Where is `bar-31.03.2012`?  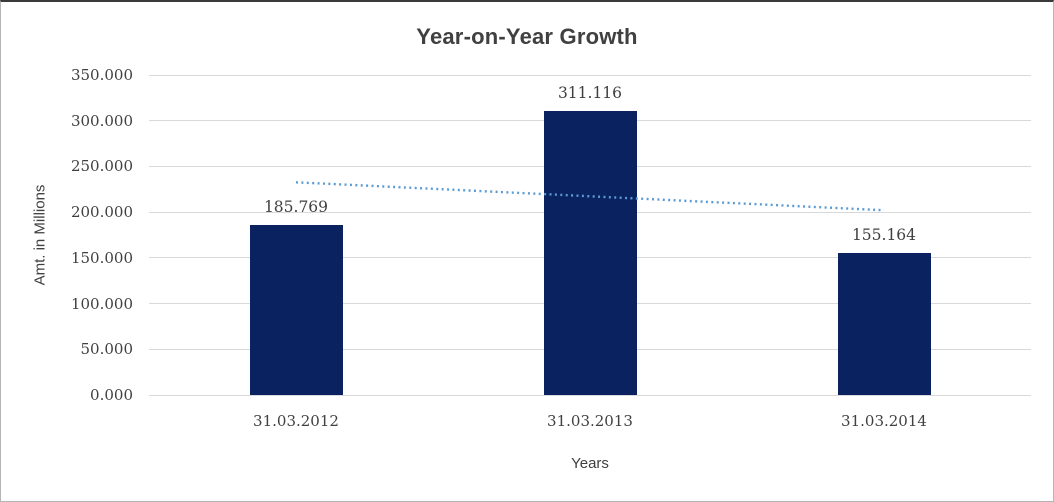
bar-31.03.2012 is located at coordinates (296, 310).